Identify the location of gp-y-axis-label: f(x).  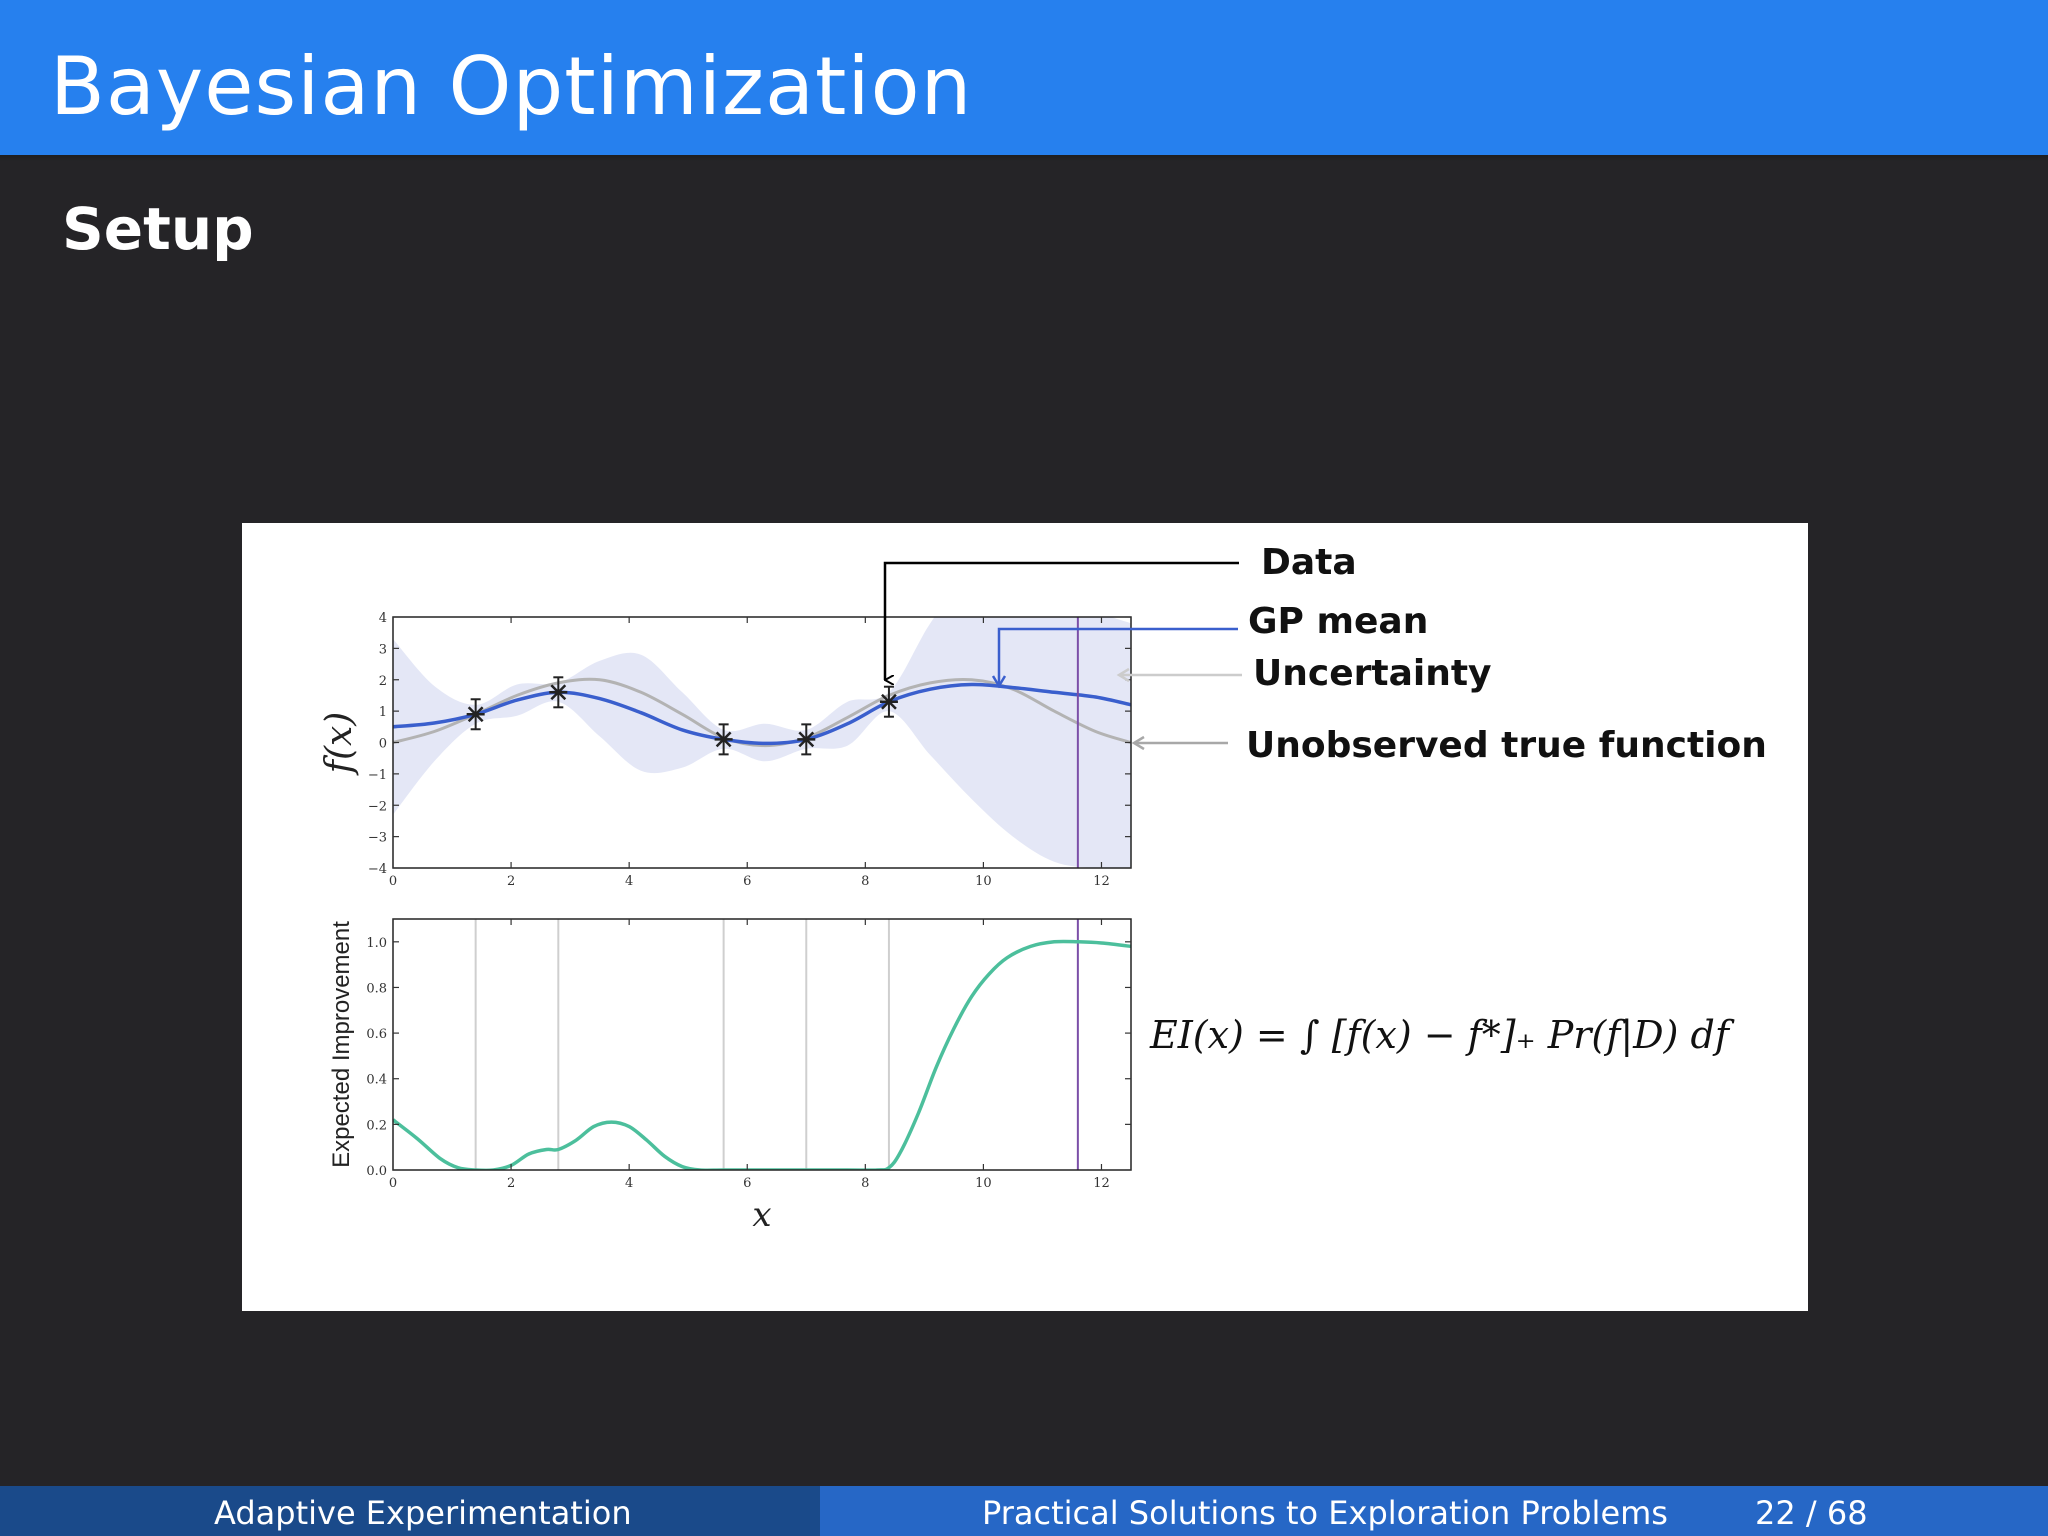
(339, 744).